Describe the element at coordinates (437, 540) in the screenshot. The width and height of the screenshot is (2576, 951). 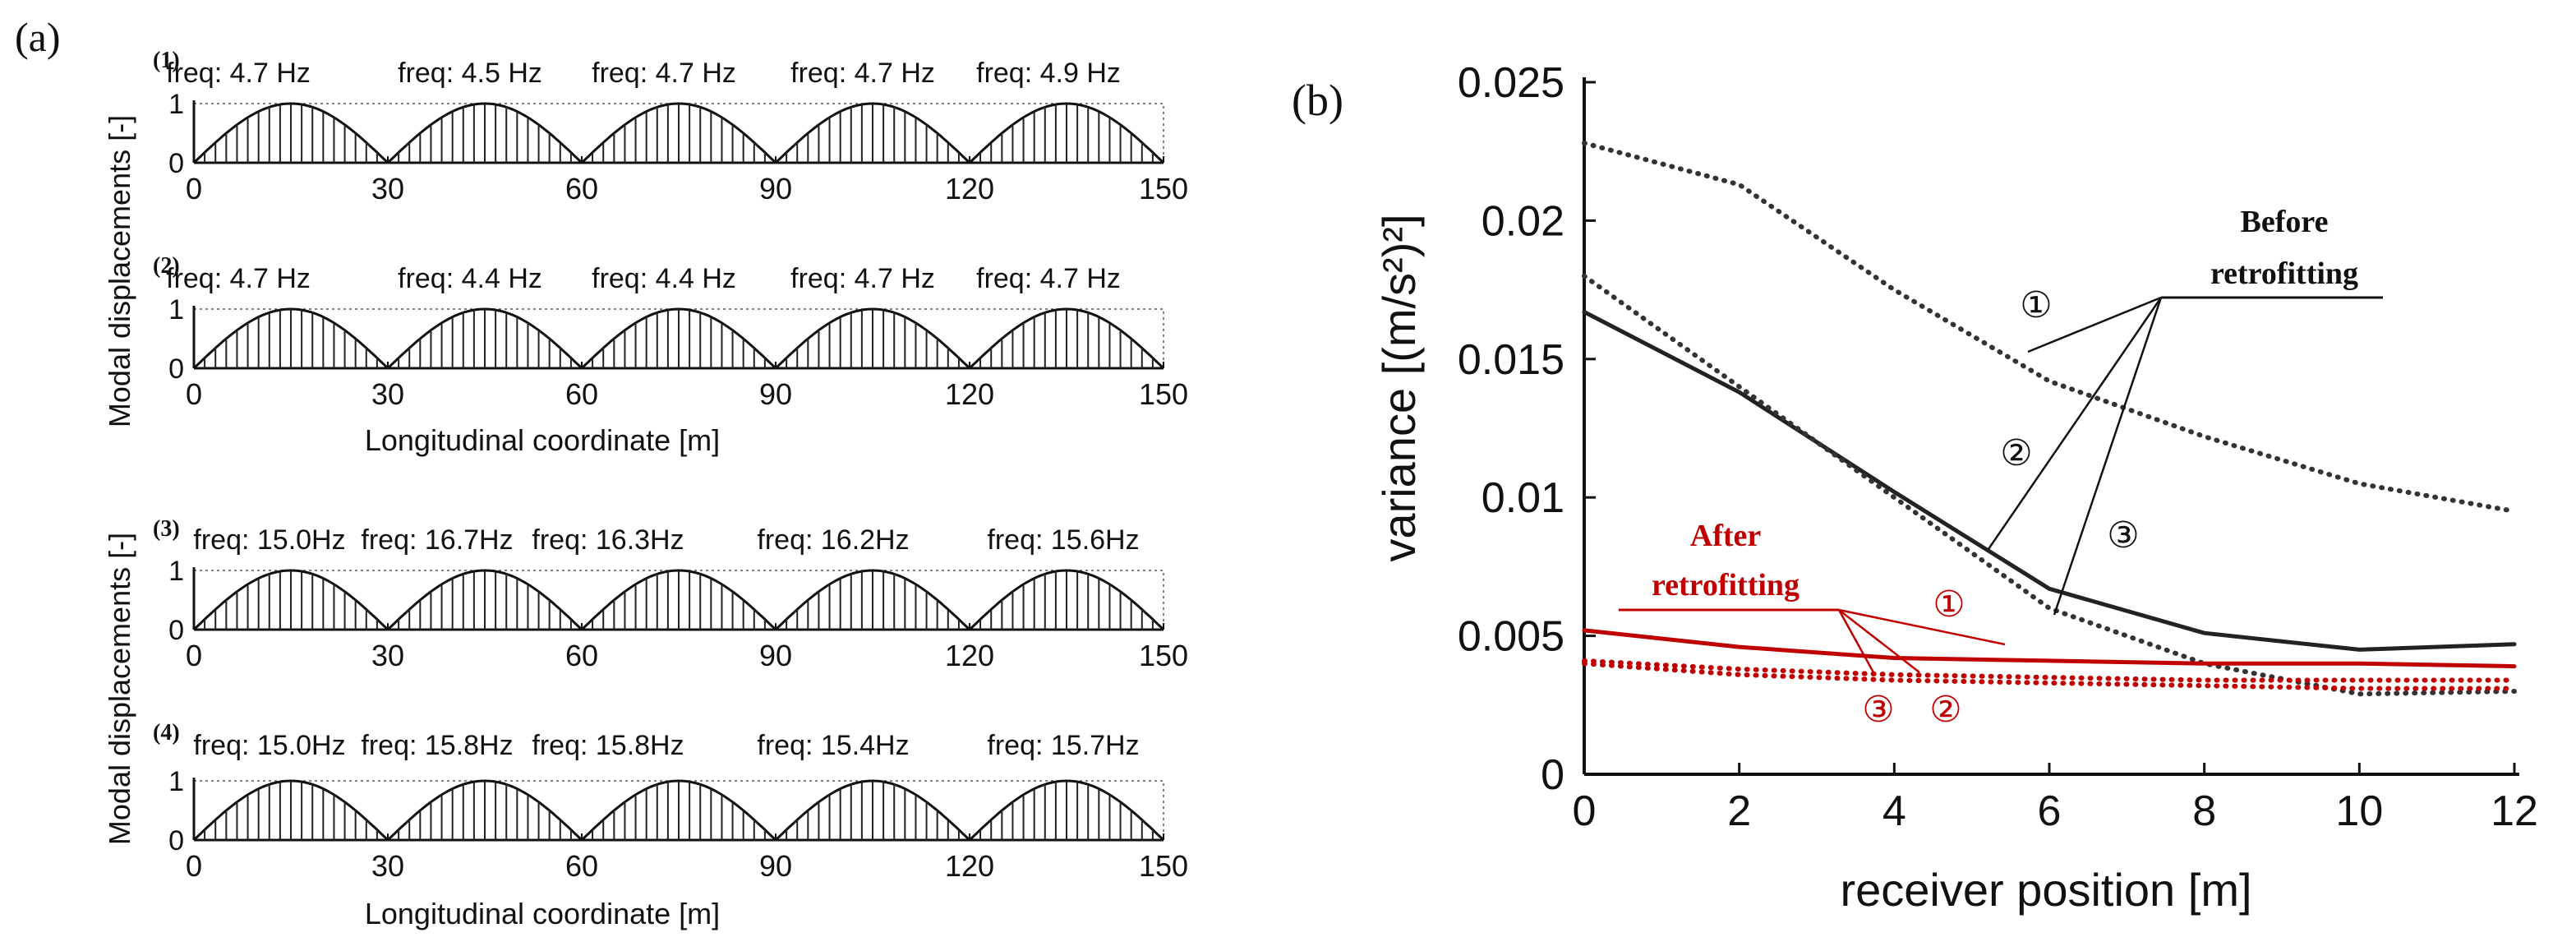
I see `row3-freq-2: freq: 16.7Hz` at that location.